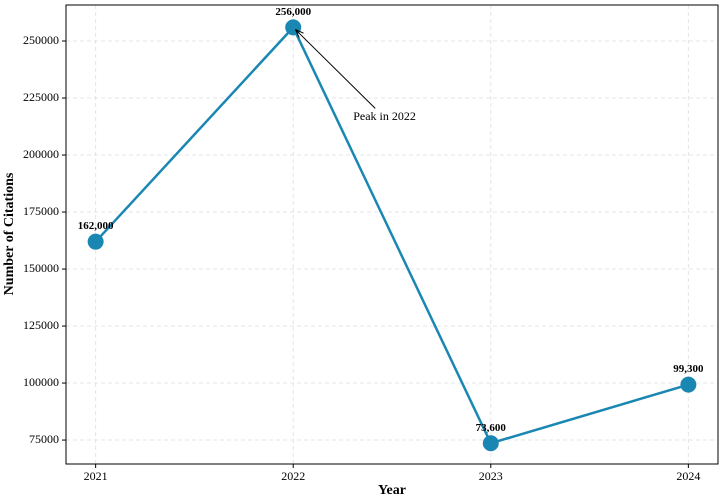 Image resolution: width=726 pixels, height=502 pixels. Describe the element at coordinates (384, 116) in the screenshot. I see `annotation: Peak in 2022` at that location.